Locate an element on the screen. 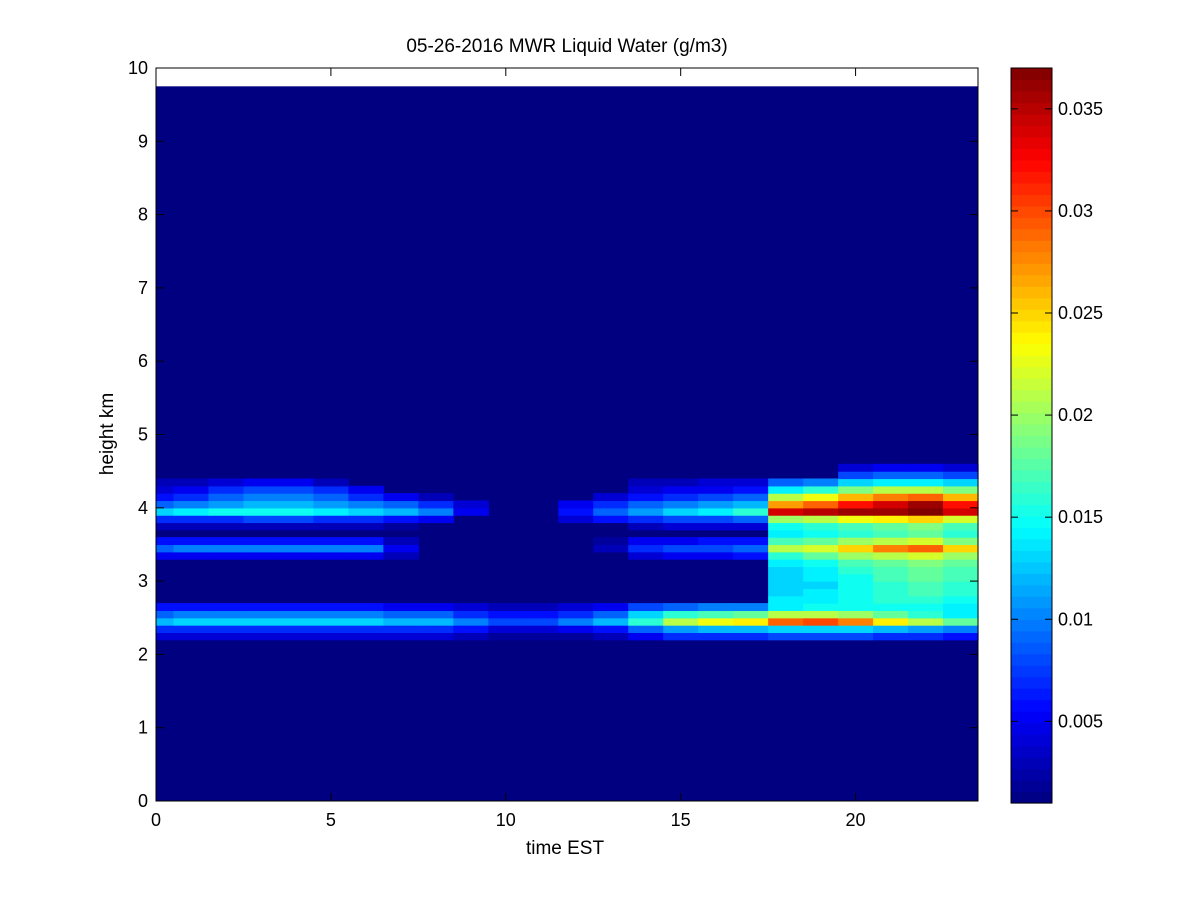 The image size is (1200, 900). x-tick-label: 5 is located at coordinates (331, 820).